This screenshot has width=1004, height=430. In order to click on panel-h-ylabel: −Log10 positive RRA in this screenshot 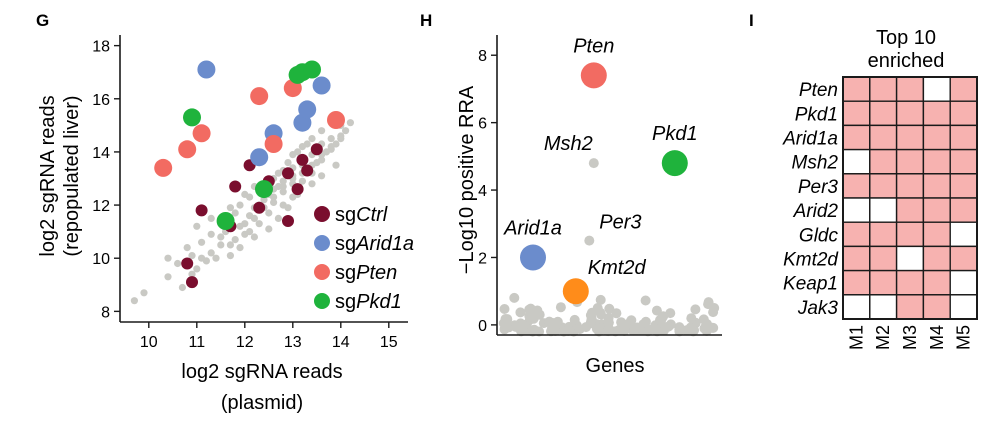, I will do `click(467, 179)`.